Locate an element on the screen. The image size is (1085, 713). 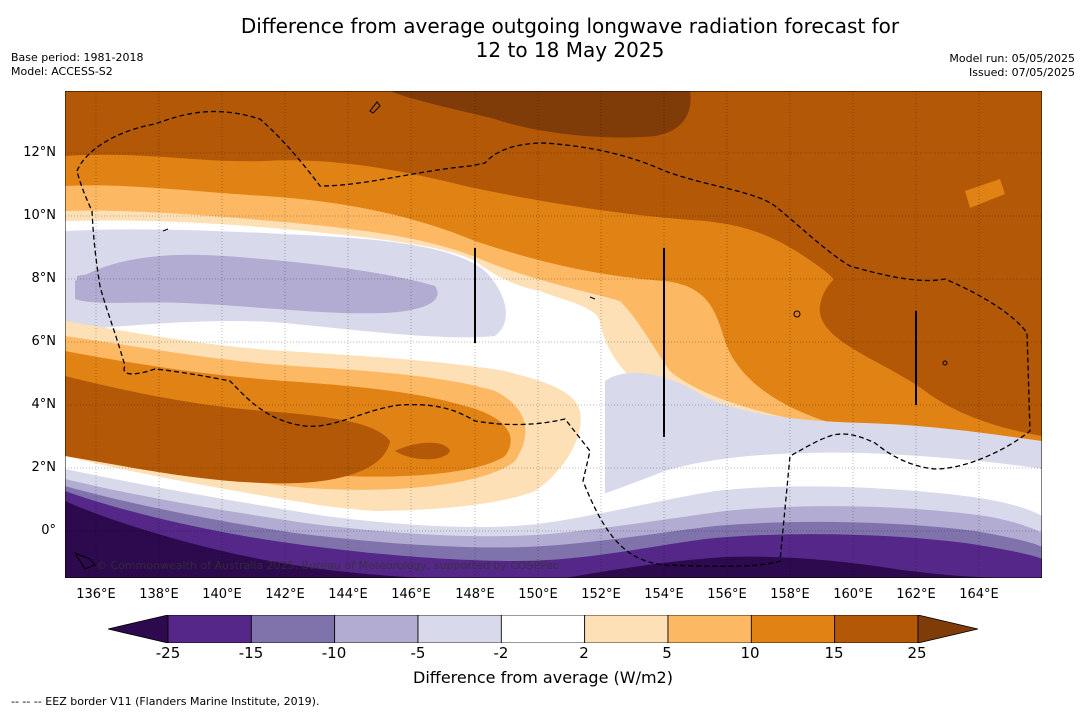
colorbar-tick: 15 is located at coordinates (834, 653).